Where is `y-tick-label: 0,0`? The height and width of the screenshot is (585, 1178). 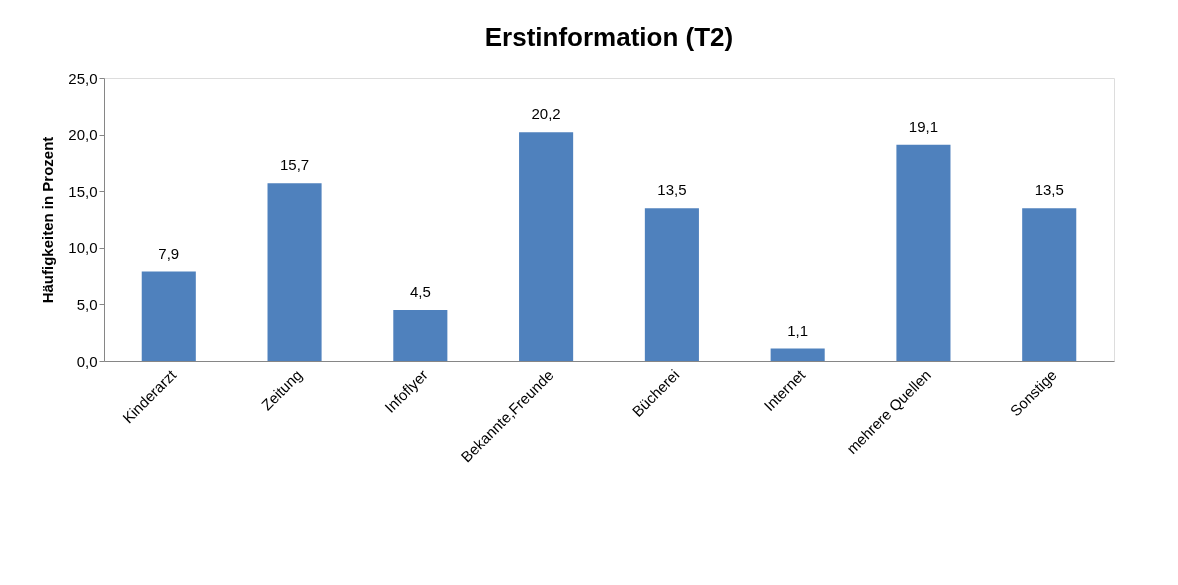
y-tick-label: 0,0 is located at coordinates (87, 361).